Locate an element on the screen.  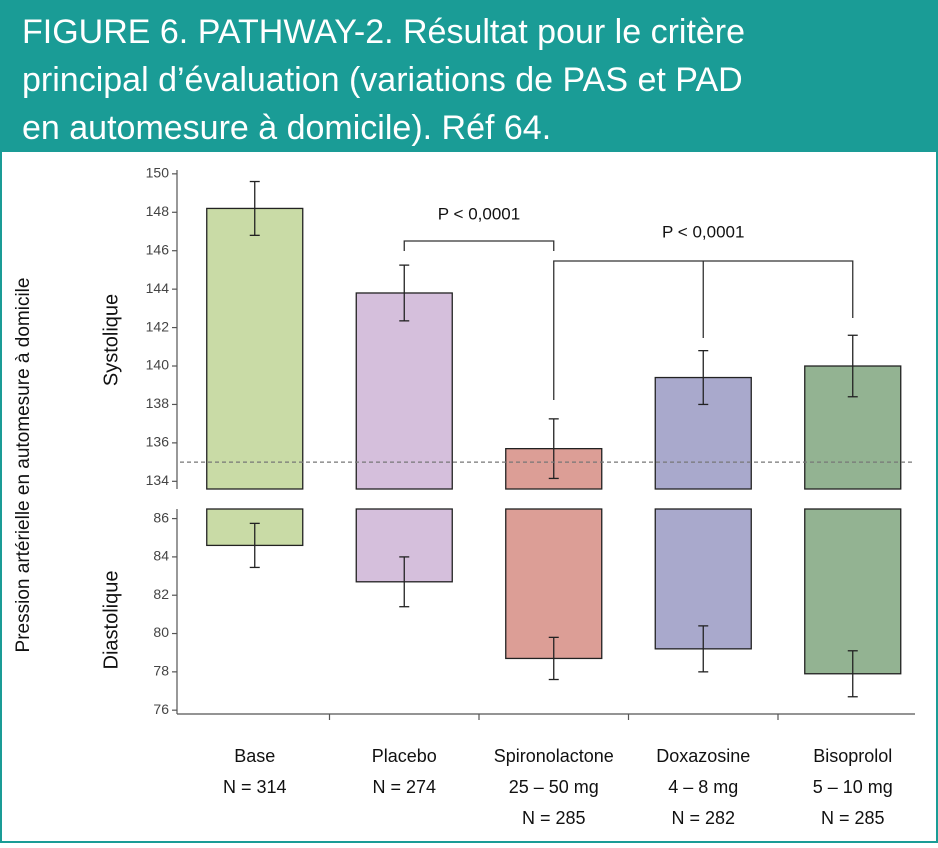
title-line: en automesure à domicile). Réf 64. is located at coordinates (286, 128).